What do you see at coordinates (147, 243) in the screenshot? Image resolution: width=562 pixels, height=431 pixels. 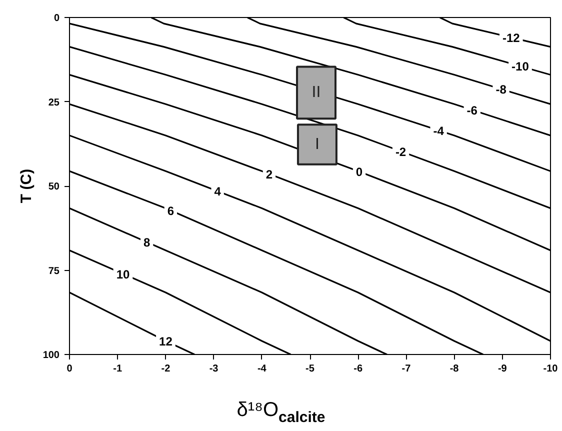 I see `series-label: 8` at bounding box center [147, 243].